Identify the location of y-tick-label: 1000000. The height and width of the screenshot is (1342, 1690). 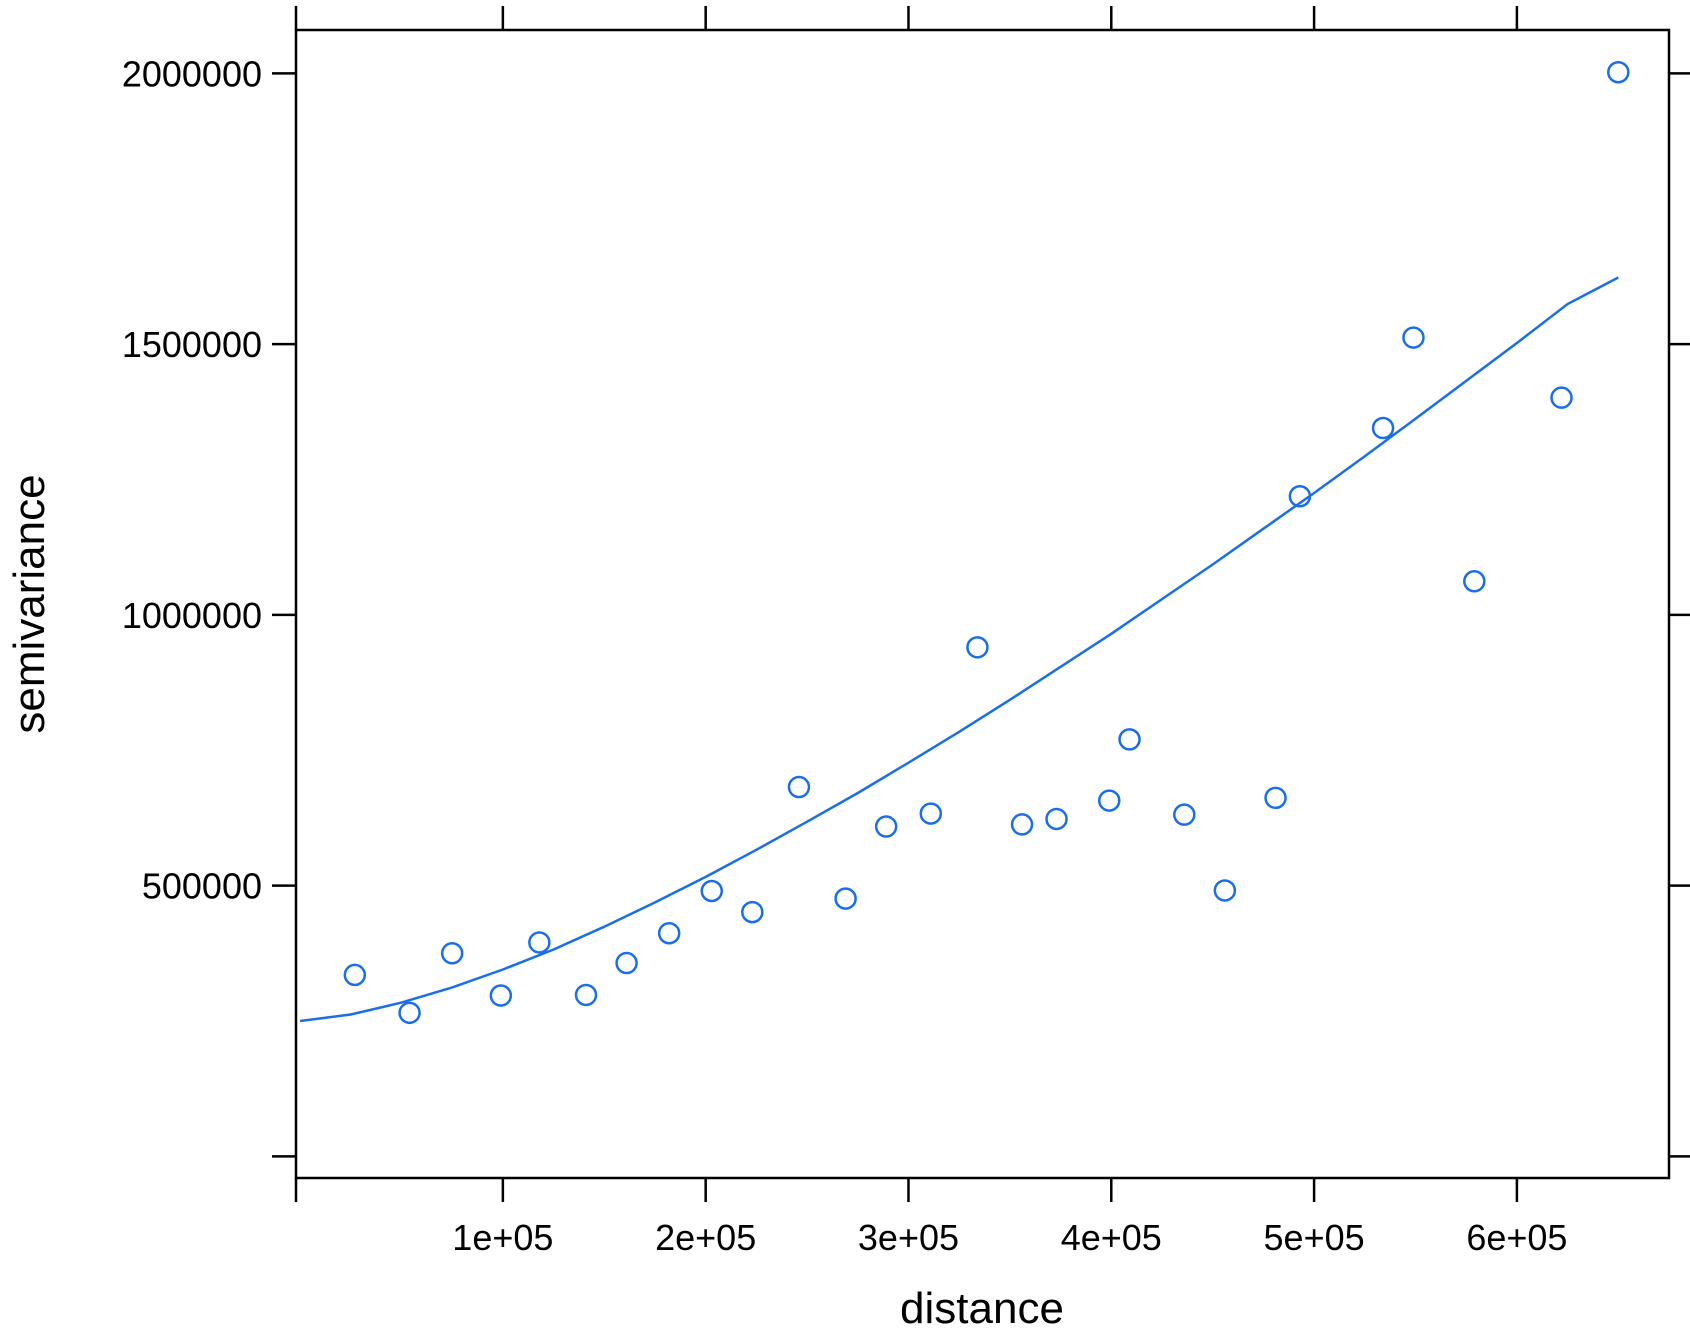
(192, 615).